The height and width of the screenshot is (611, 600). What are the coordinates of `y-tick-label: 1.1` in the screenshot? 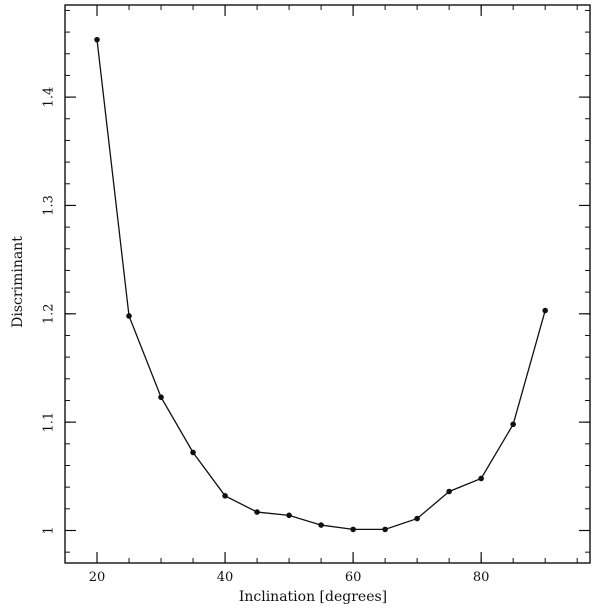 It's located at (49, 422).